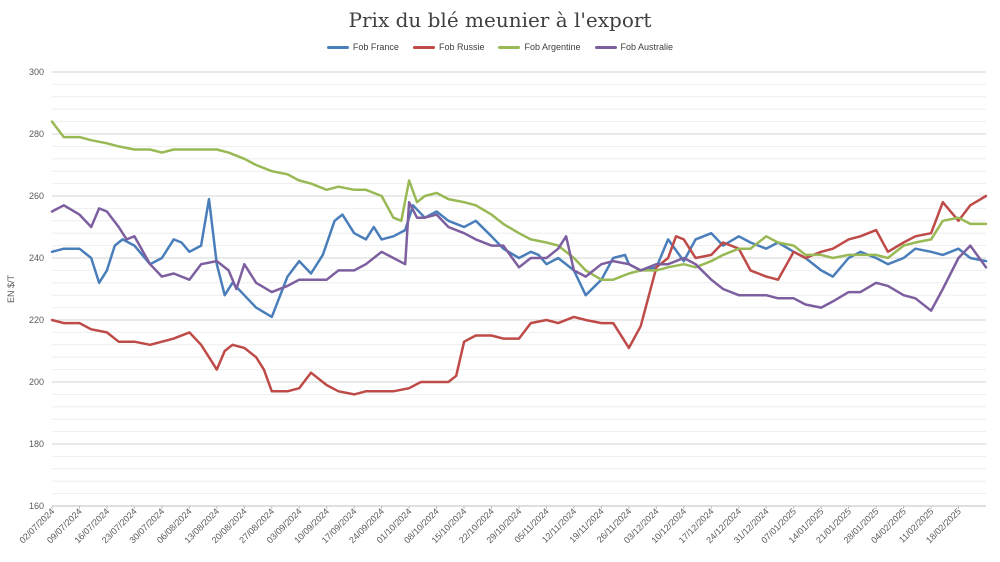 Image resolution: width=1000 pixels, height=562 pixels. What do you see at coordinates (461, 47) in the screenshot?
I see `legend-label-fob-russie: Fob Russie` at bounding box center [461, 47].